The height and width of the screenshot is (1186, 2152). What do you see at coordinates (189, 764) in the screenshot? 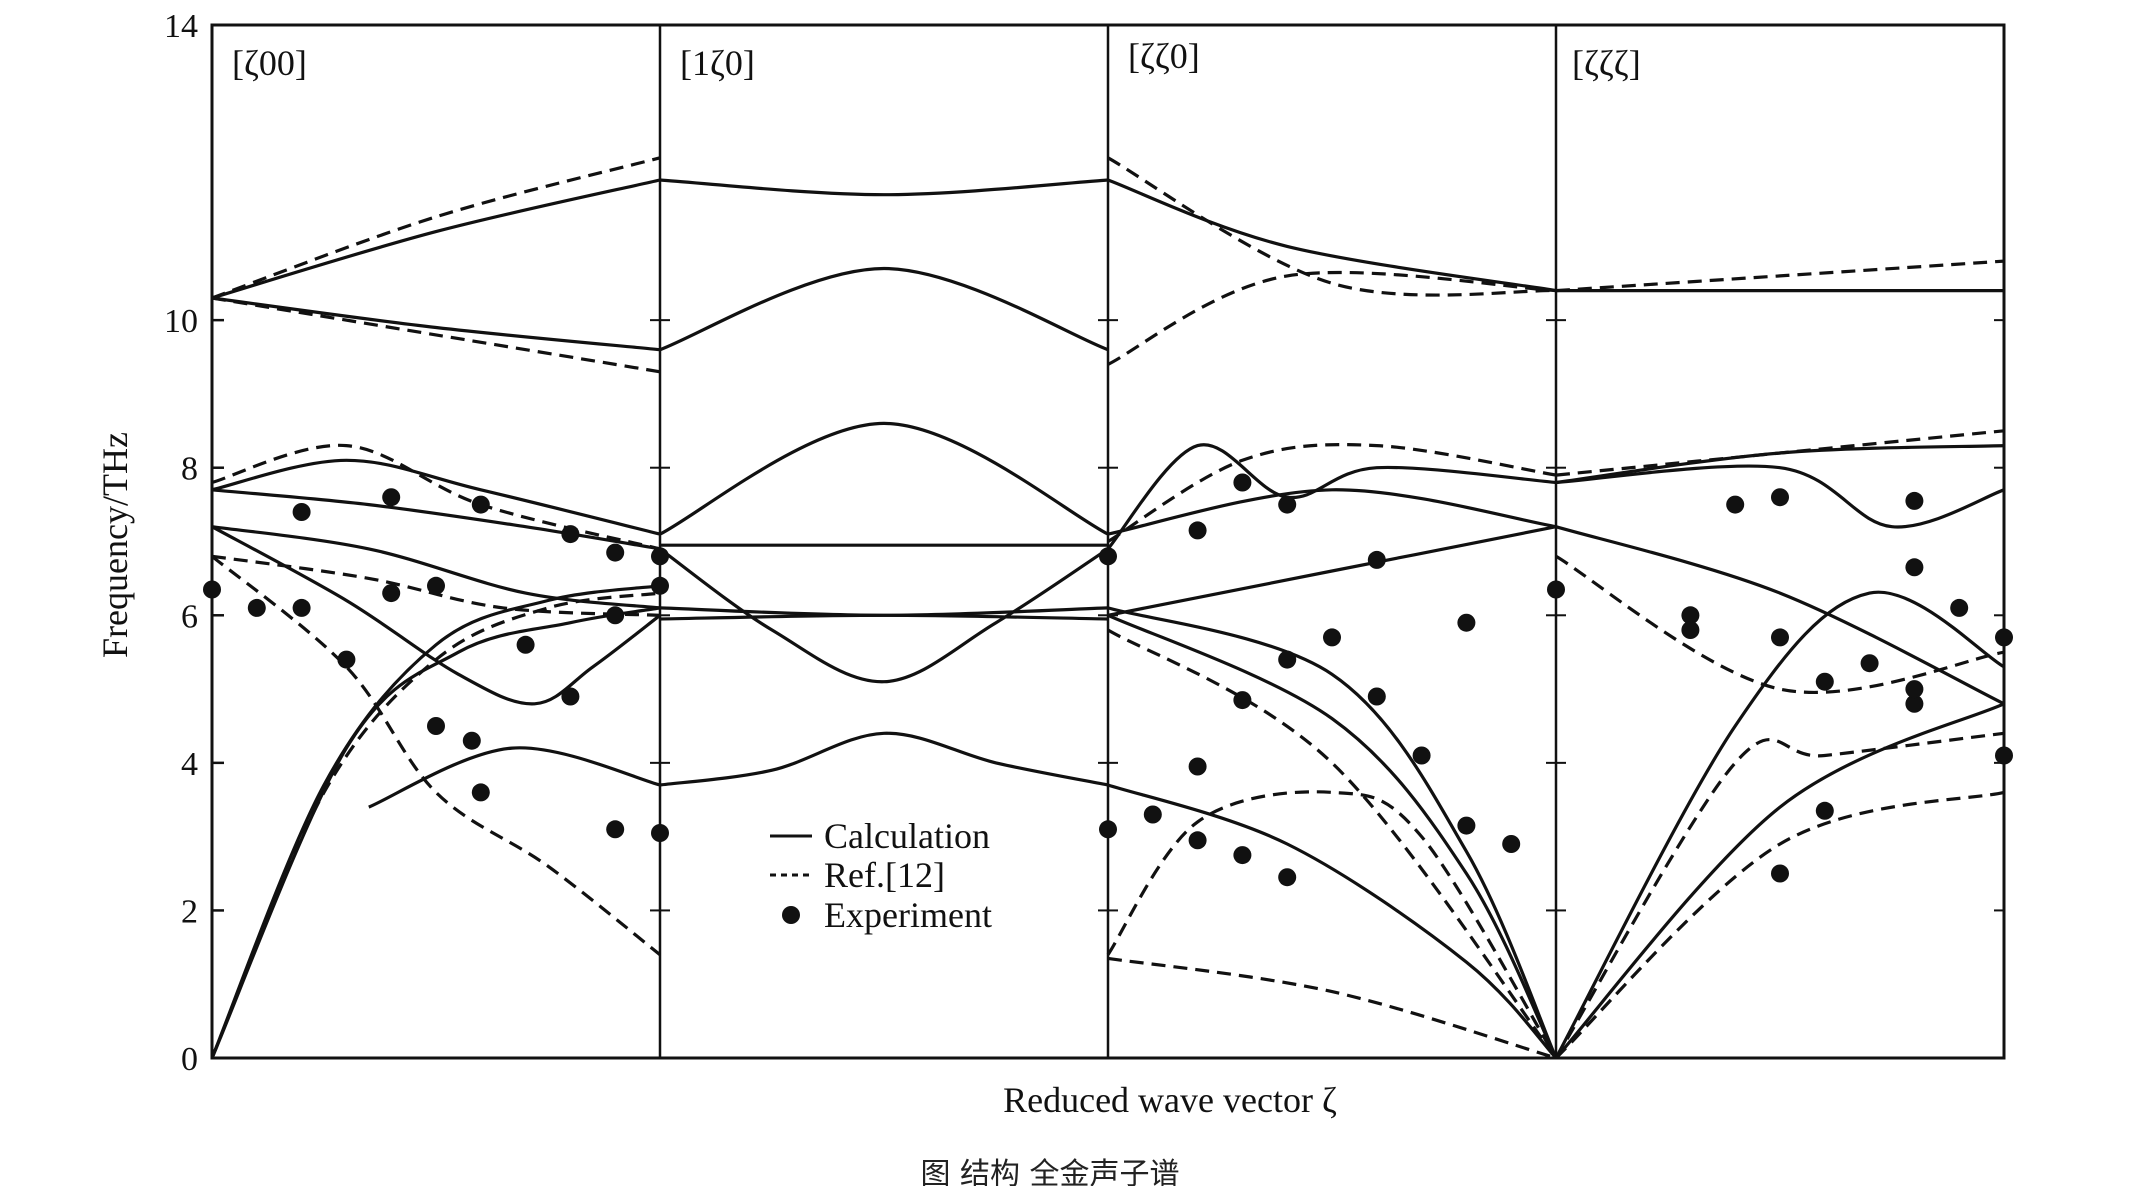
I see `y-tick-label: 4` at bounding box center [189, 764].